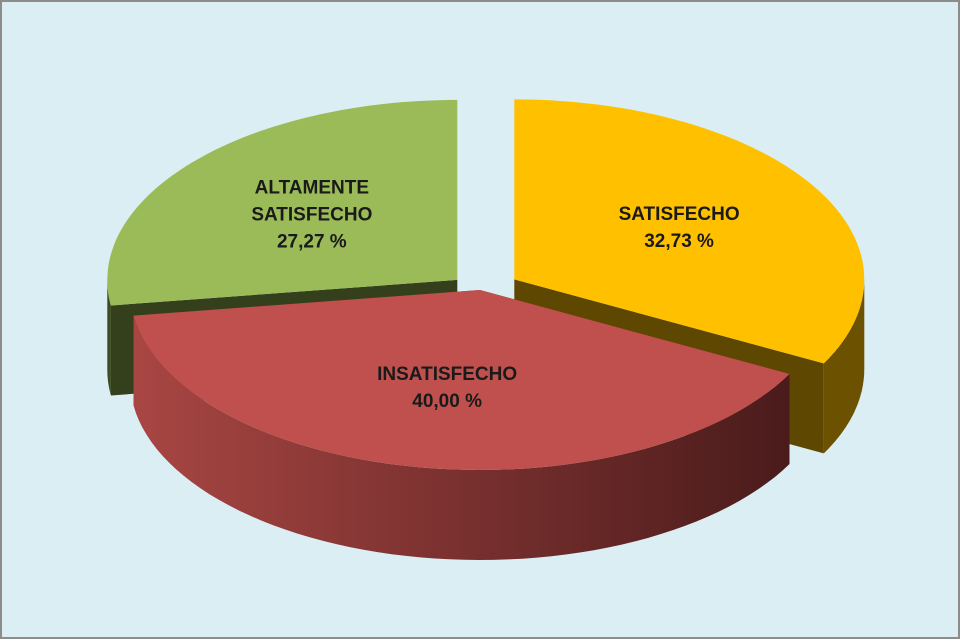 Image resolution: width=961 pixels, height=640 pixels. I want to click on slice, so click(282, 202).